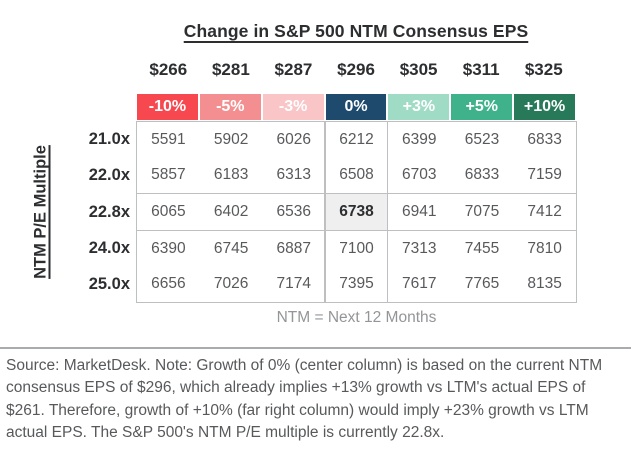 The height and width of the screenshot is (467, 631). I want to click on table-row: 6656 7026 7174 7395 7617 7765 8135, so click(356, 284).